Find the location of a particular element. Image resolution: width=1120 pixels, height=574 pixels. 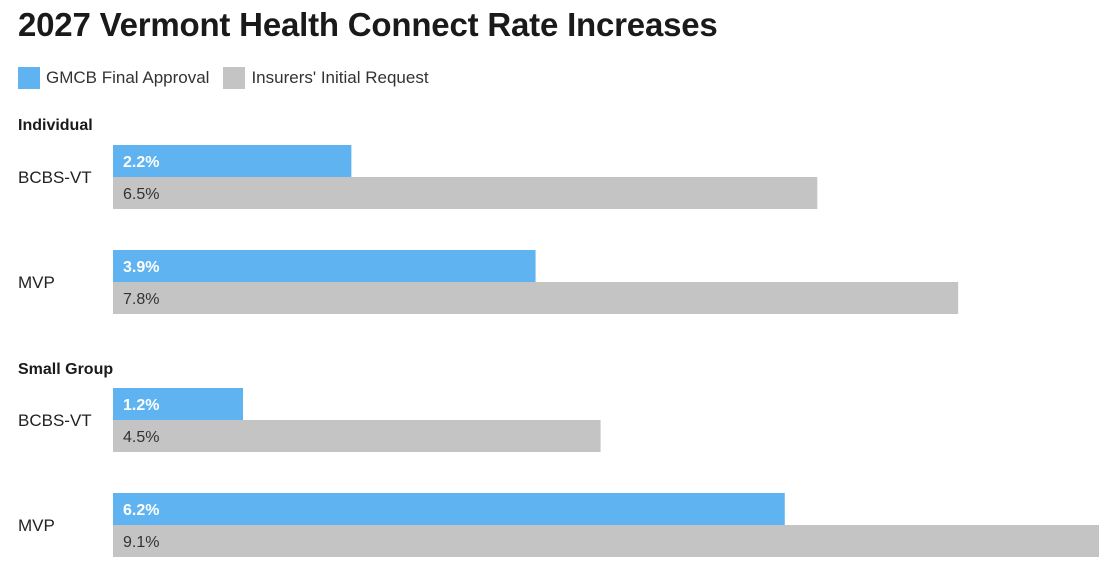

legend-item-initial-request: Insurers' Initial Request is located at coordinates (326, 78).